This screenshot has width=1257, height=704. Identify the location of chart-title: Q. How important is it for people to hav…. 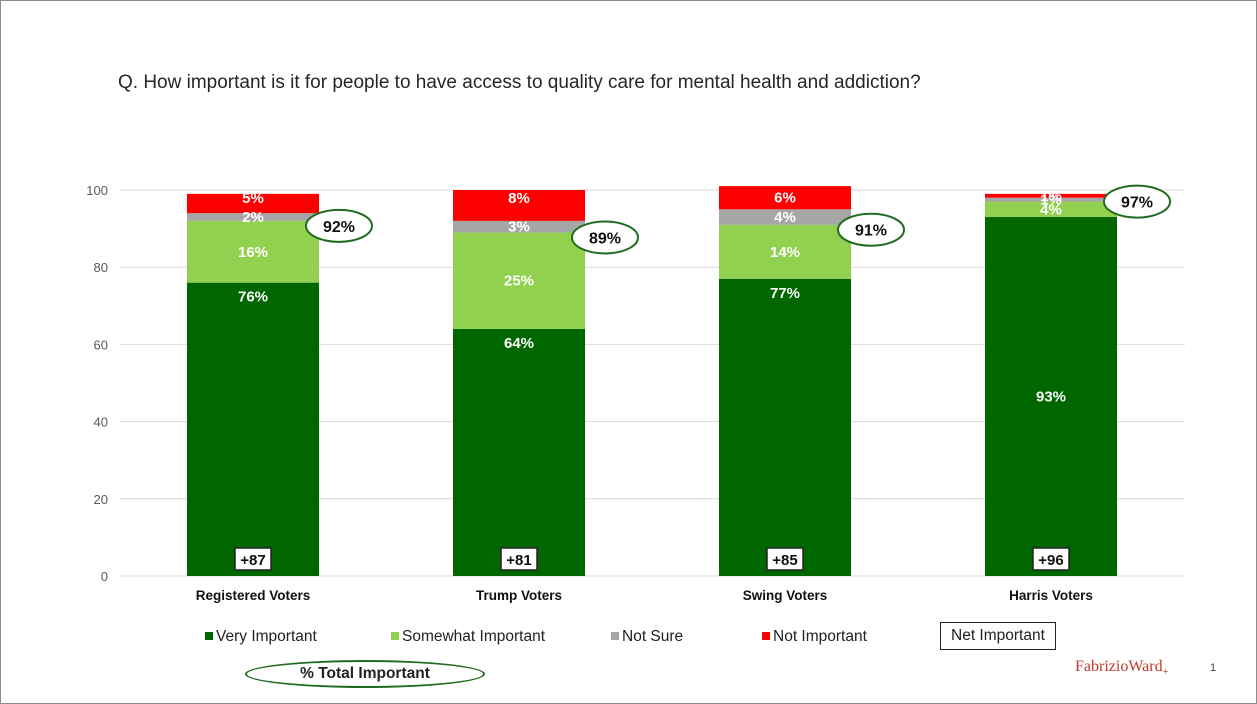
(519, 82).